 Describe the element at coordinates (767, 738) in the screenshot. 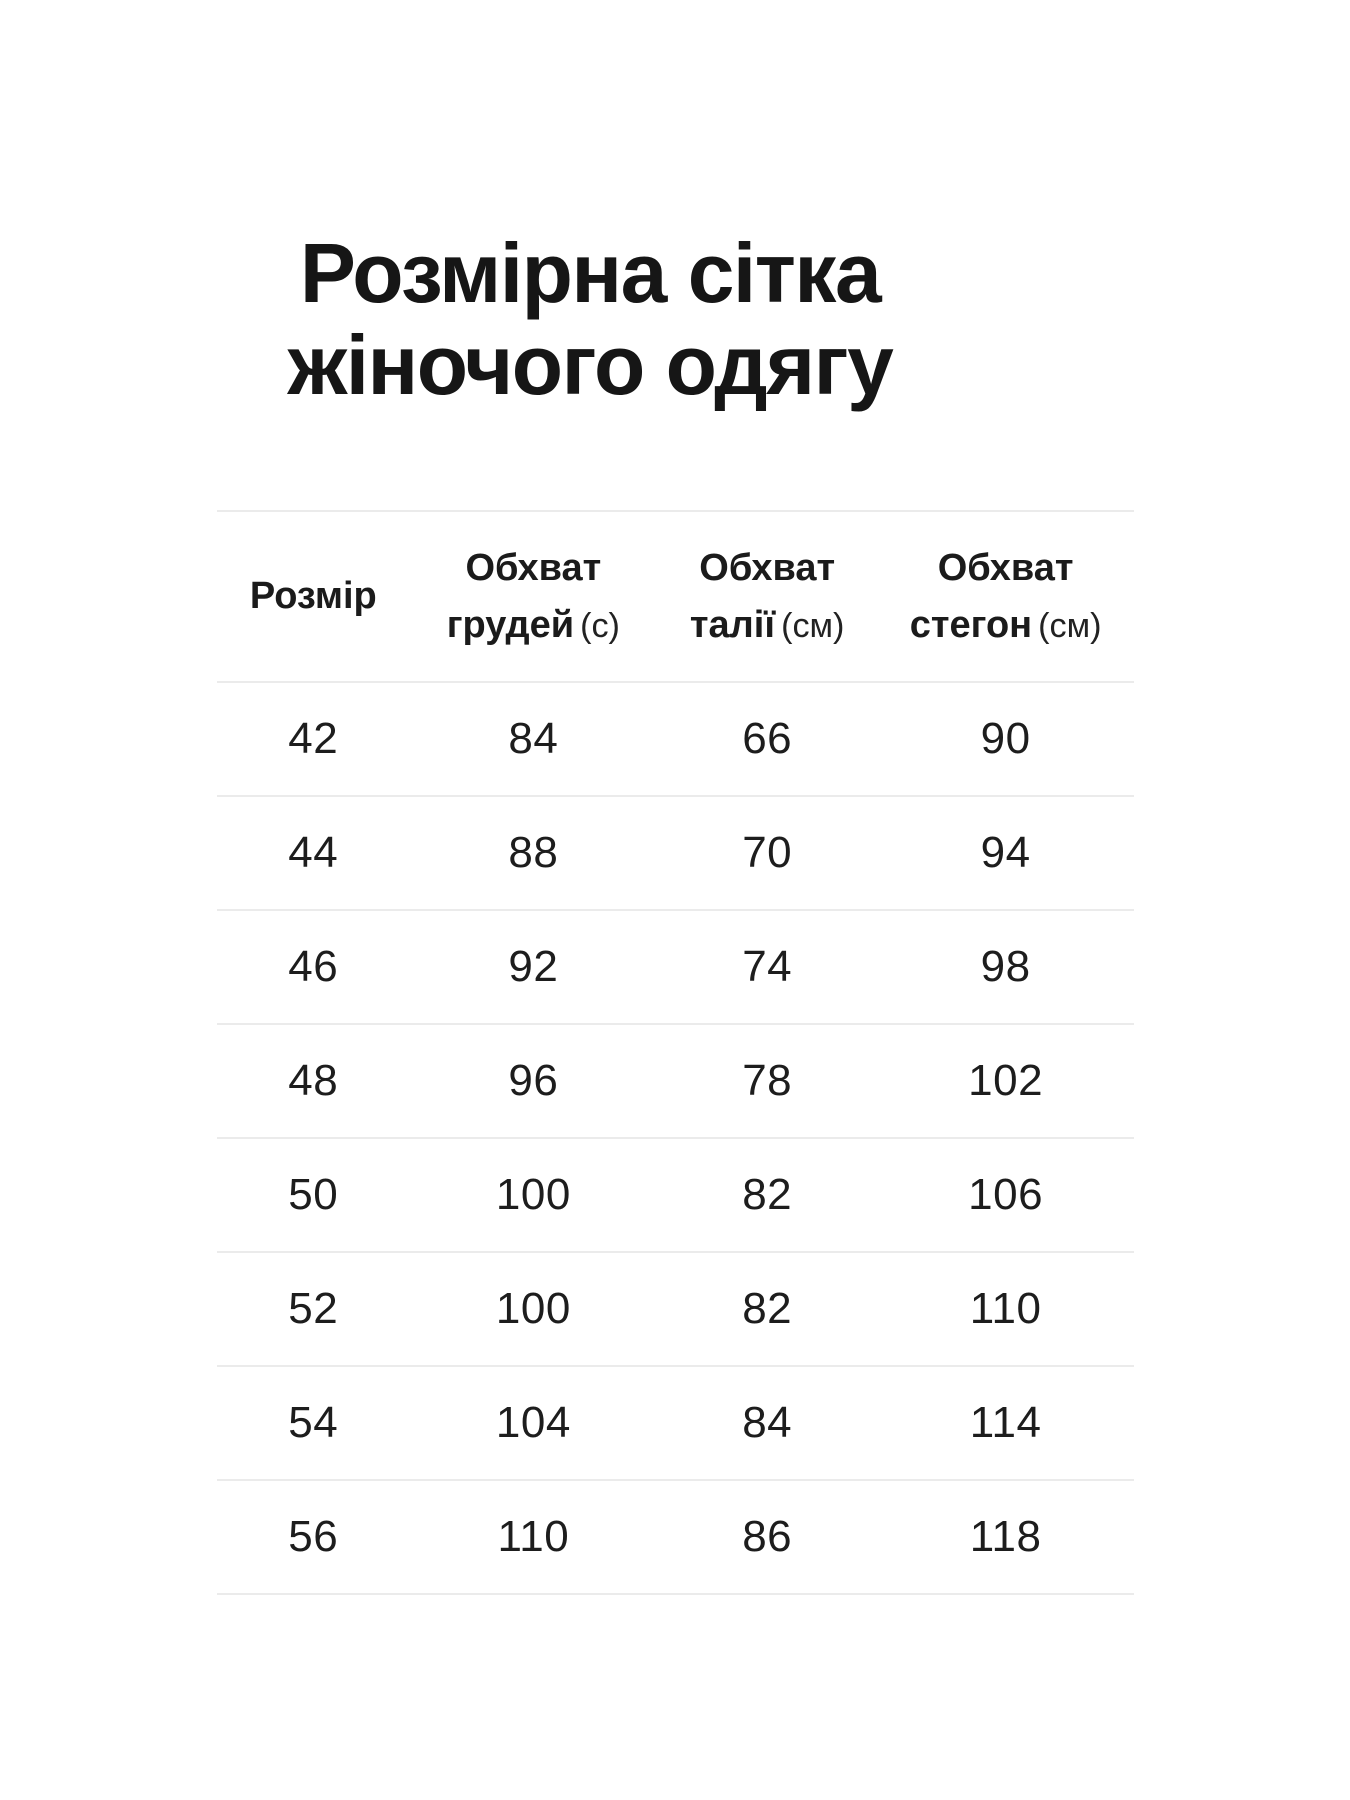

I see `table-cell: 66` at that location.